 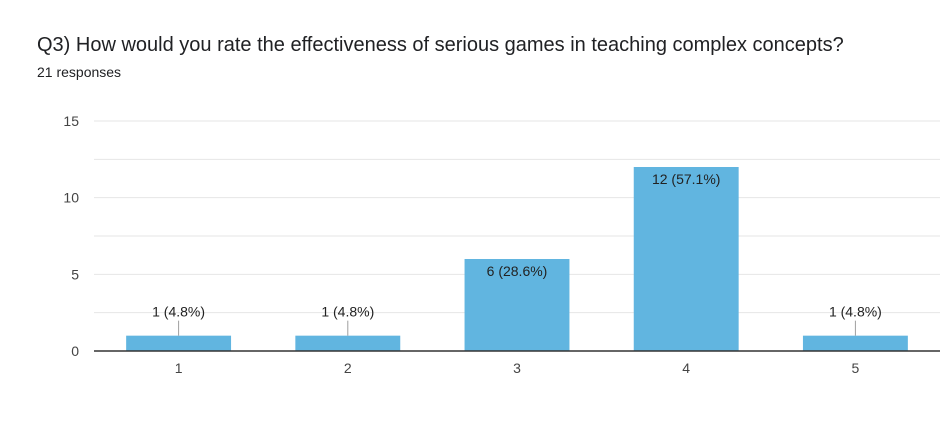 What do you see at coordinates (79, 72) in the screenshot?
I see `response-count: 21 responses` at bounding box center [79, 72].